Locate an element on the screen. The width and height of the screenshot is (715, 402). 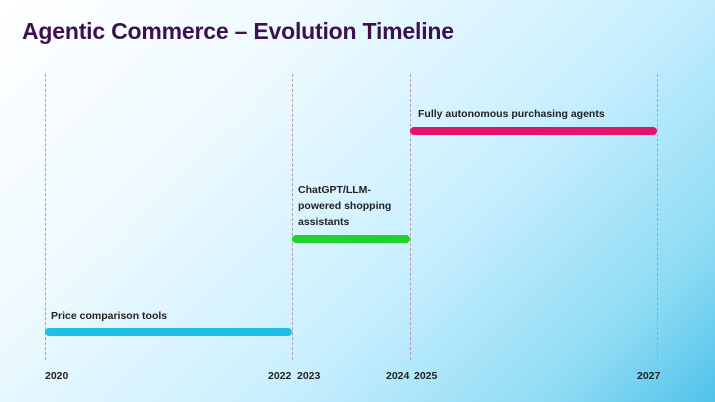
gridline-2022-2023 is located at coordinates (292, 217).